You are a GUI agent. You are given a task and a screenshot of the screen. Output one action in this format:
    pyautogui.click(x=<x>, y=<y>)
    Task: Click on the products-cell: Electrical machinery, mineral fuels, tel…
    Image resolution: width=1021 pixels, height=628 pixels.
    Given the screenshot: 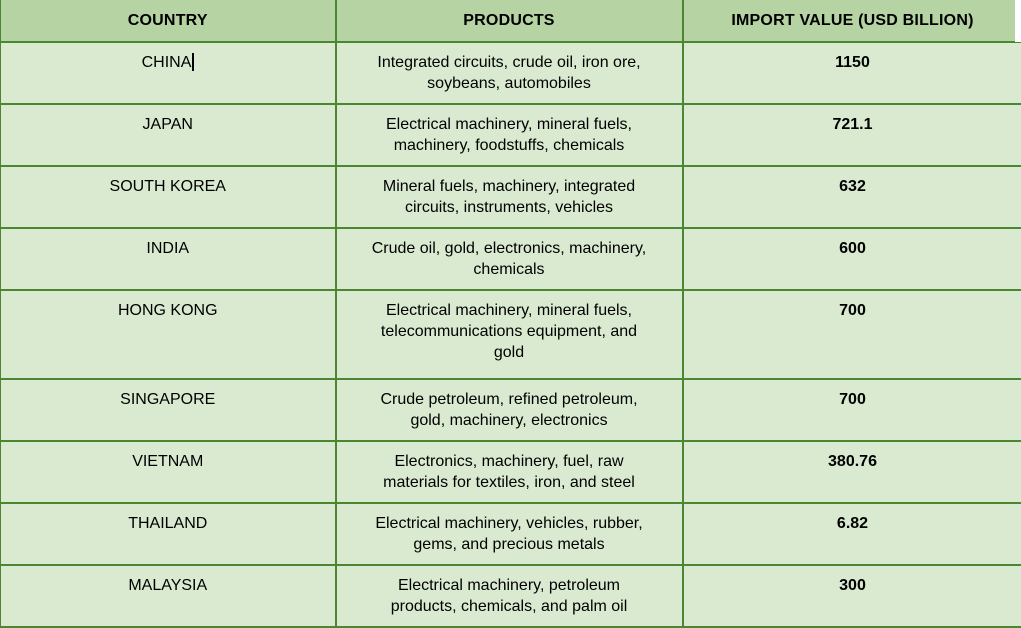 What is the action you would take?
    pyautogui.click(x=509, y=334)
    